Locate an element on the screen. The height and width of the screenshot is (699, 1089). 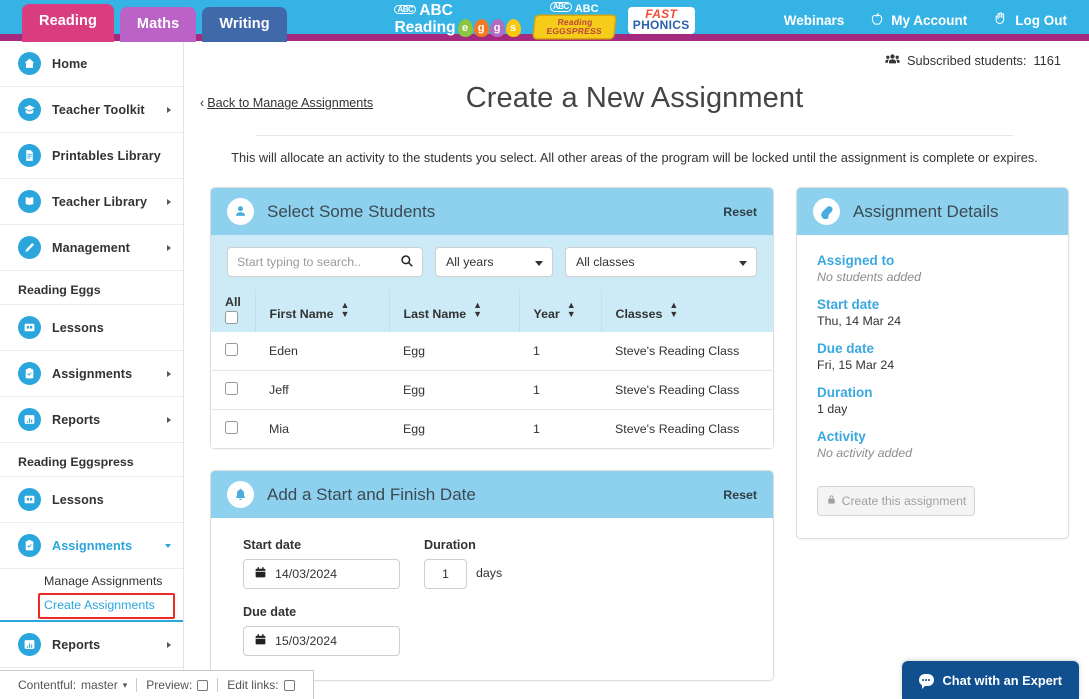
user-icon is located at coordinates (240, 211).